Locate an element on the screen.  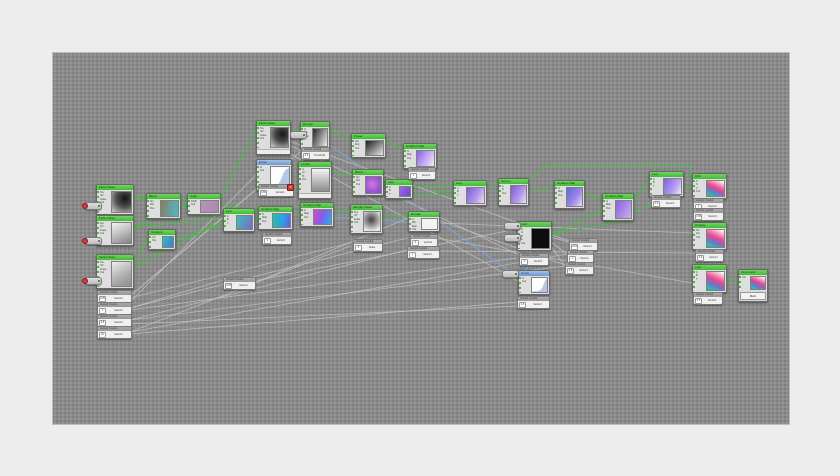
value-field: 0.35 is located at coordinates (698, 216).